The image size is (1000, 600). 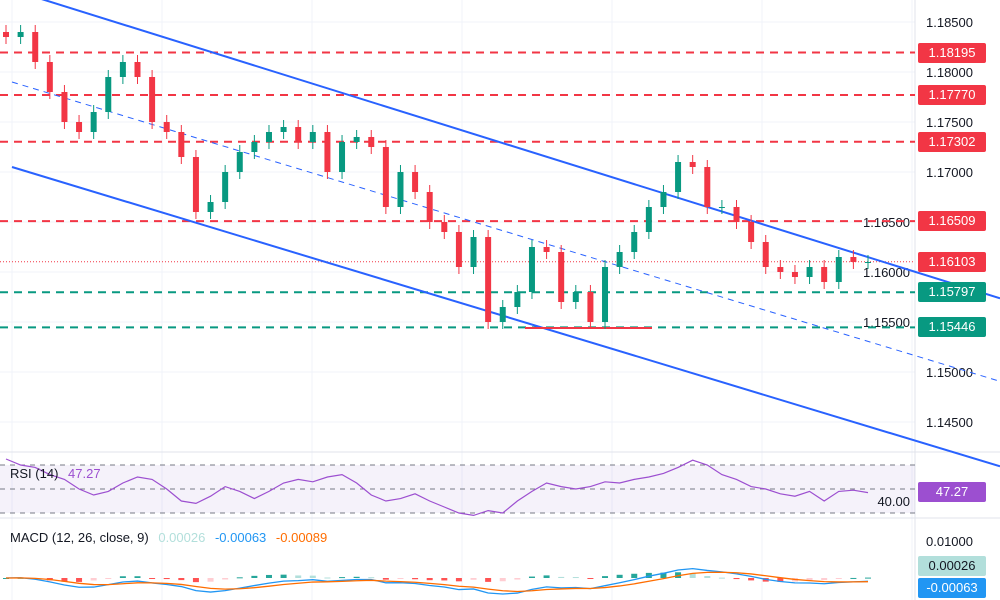 I want to click on price-axis-label: 1.14500, so click(x=949, y=422).